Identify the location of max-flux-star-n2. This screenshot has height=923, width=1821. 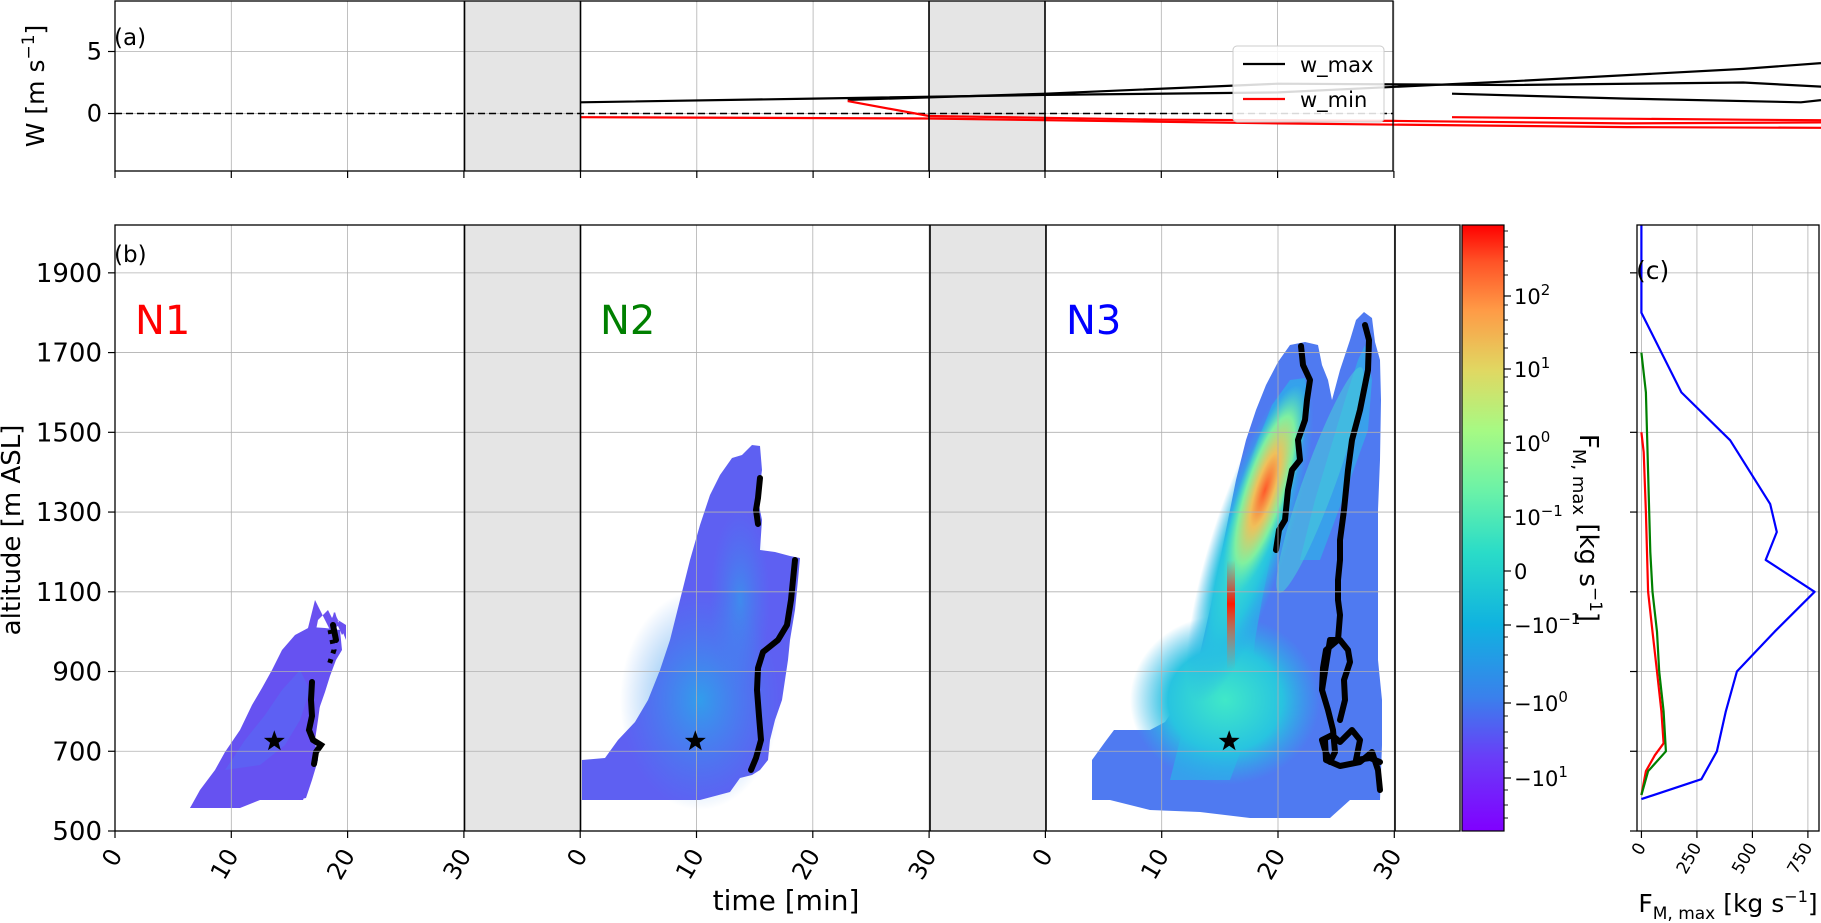
(695, 740).